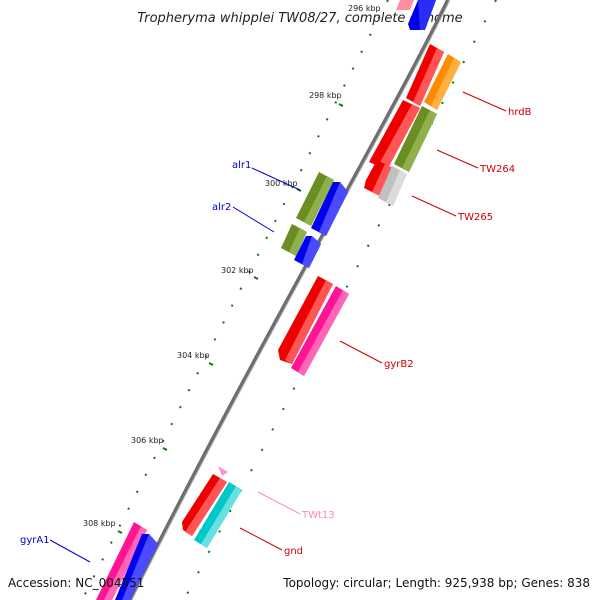 Image resolution: width=600 pixels, height=600 pixels. Describe the element at coordinates (261, 539) in the screenshot. I see `callout-gnd` at that location.